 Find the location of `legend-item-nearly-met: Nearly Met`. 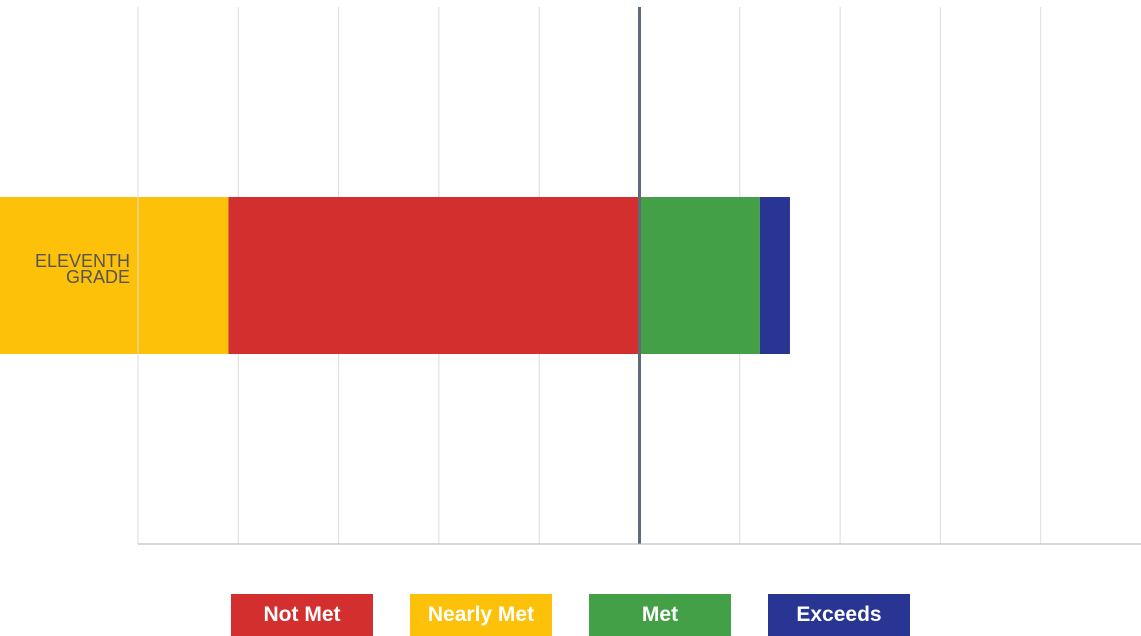

legend-item-nearly-met: Nearly Met is located at coordinates (481, 615).